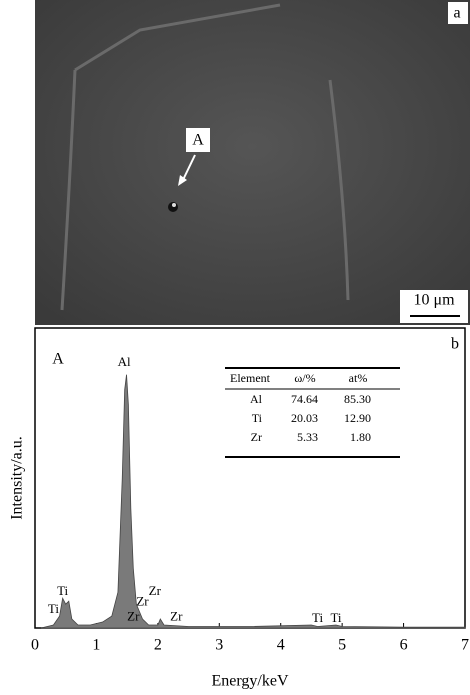 This screenshot has height=695, width=470. What do you see at coordinates (182, 180) in the screenshot?
I see `arrow-head` at bounding box center [182, 180].